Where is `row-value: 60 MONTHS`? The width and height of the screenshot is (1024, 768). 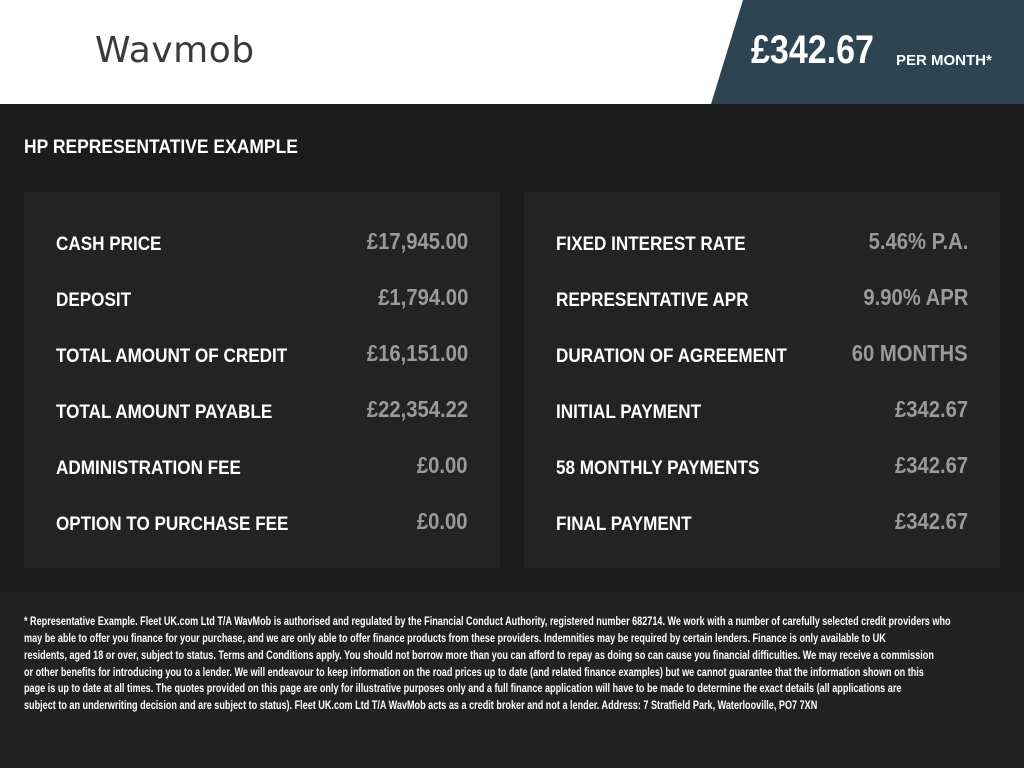
row-value: 60 MONTHS is located at coordinates (910, 353).